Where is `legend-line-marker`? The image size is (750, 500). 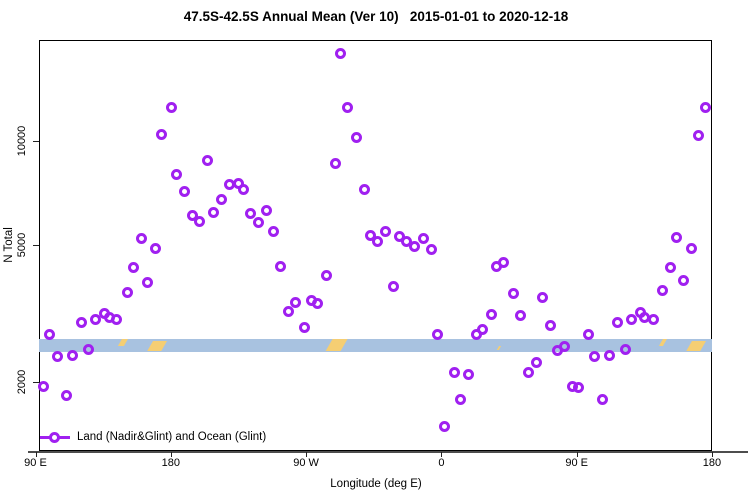 legend-line-marker is located at coordinates (55, 437).